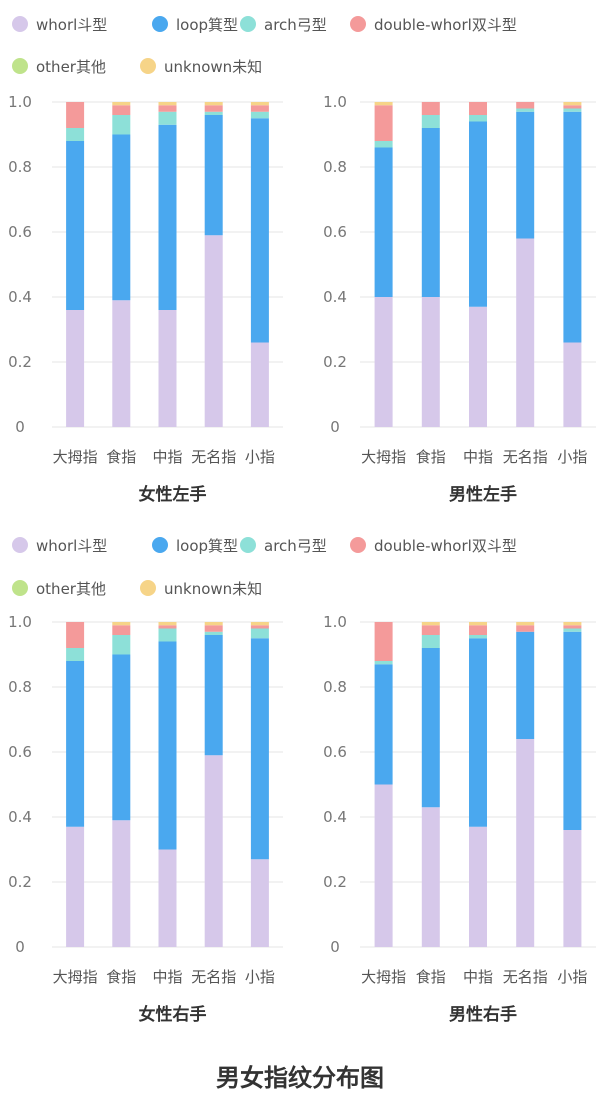 The image size is (600, 1117). Describe the element at coordinates (300, 1078) in the screenshot. I see `figure-title: 男女指纹分布图` at that location.